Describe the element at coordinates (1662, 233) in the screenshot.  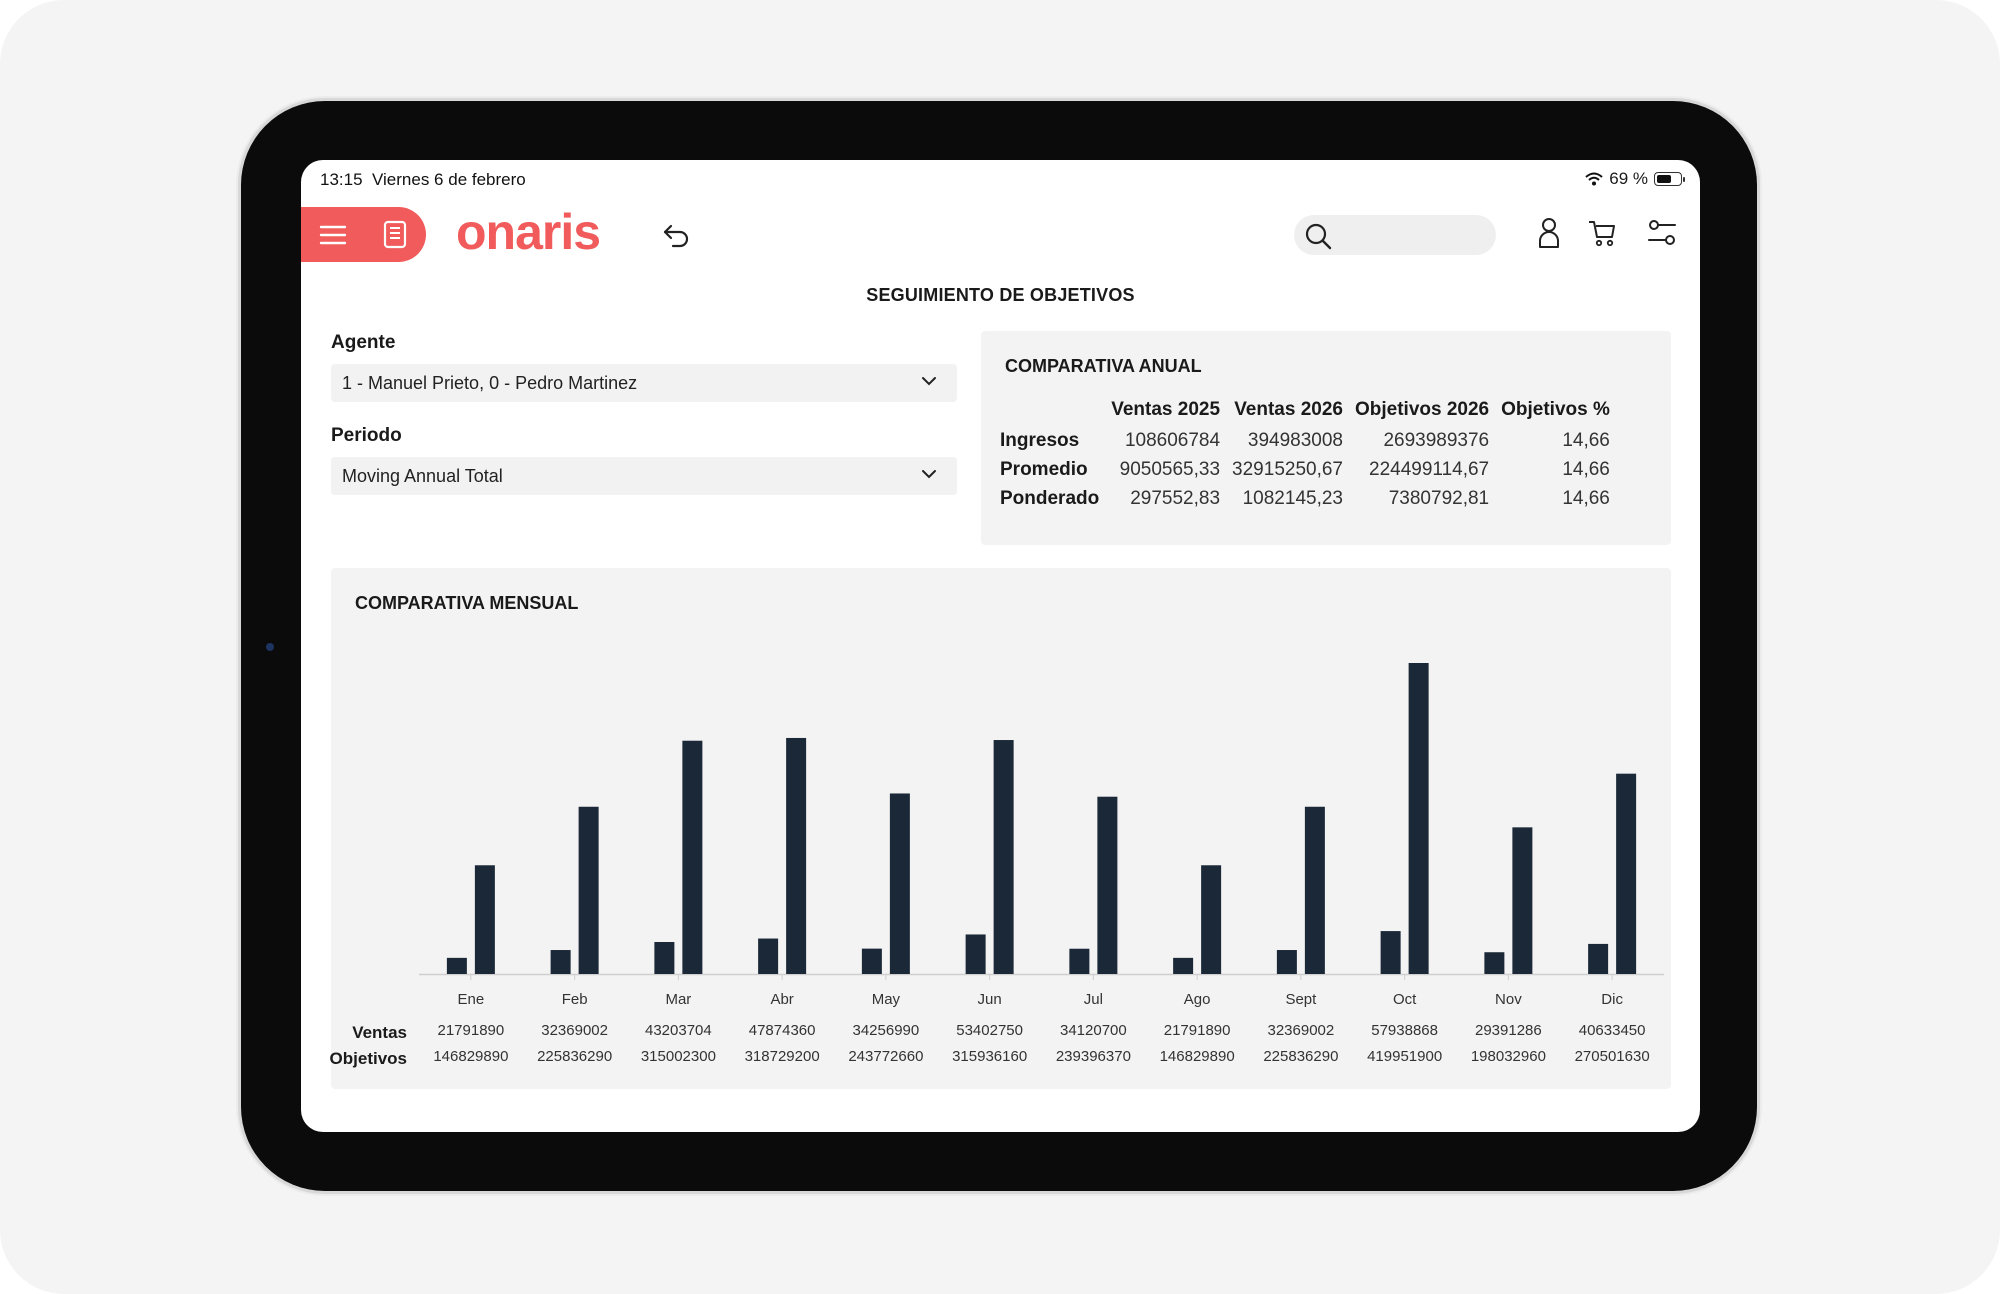
I see `settings-icon` at that location.